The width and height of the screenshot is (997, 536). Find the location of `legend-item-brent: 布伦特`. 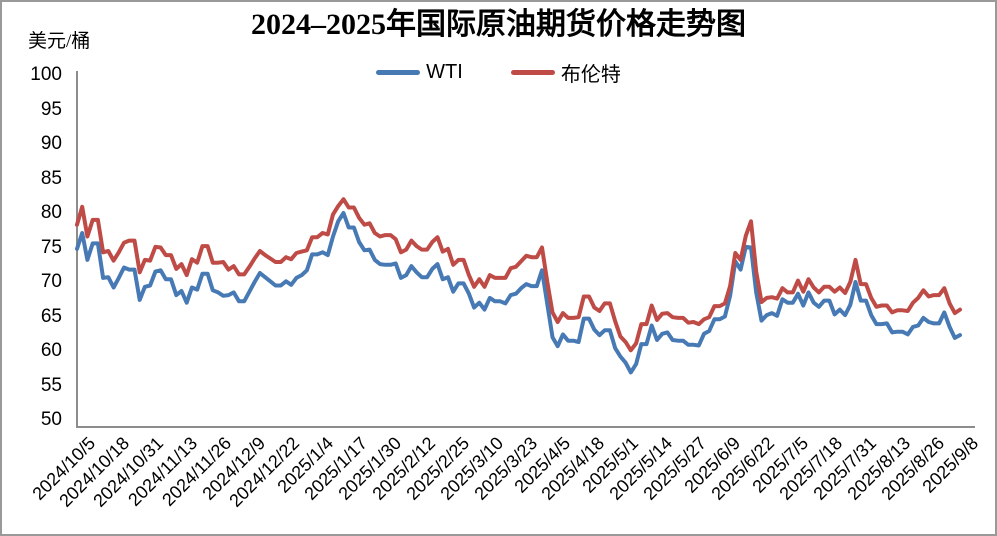

legend-item-brent: 布伦特 is located at coordinates (565, 72).